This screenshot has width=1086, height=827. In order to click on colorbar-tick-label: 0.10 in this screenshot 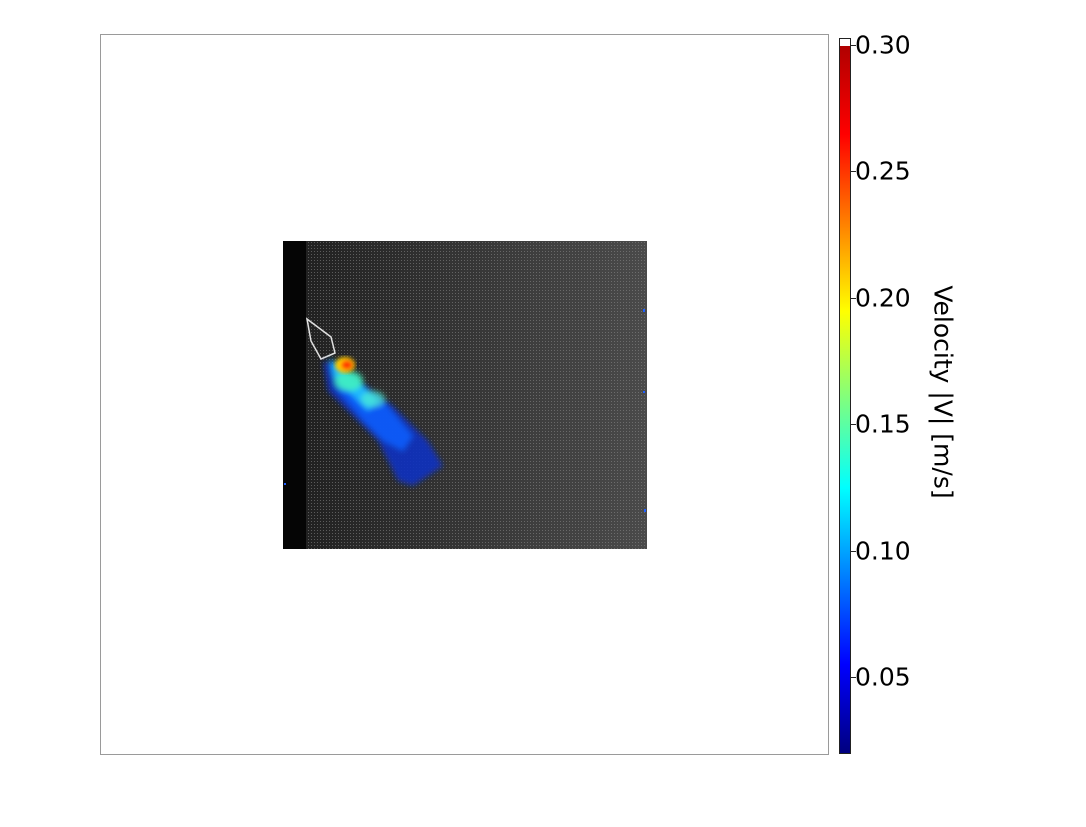, I will do `click(883, 551)`.